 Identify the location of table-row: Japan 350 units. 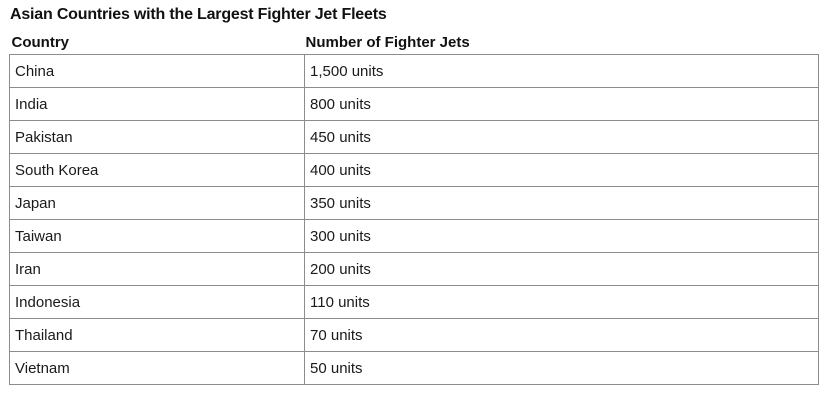
(414, 203).